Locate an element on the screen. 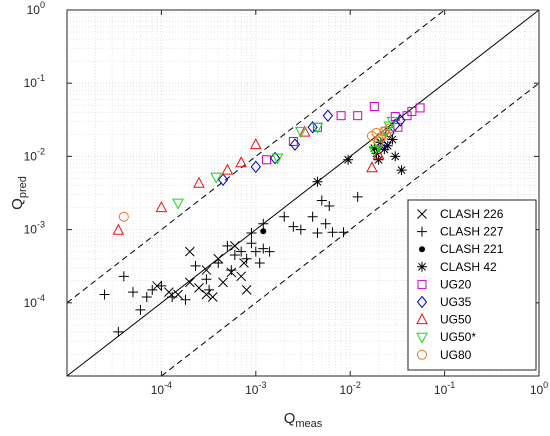 The image size is (550, 436). legend-item: CLASH 221 is located at coordinates (461, 249).